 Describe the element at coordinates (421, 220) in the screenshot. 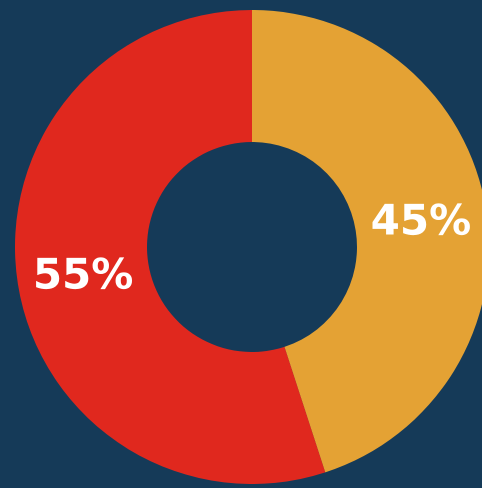

I see `data-label: 45%` at that location.